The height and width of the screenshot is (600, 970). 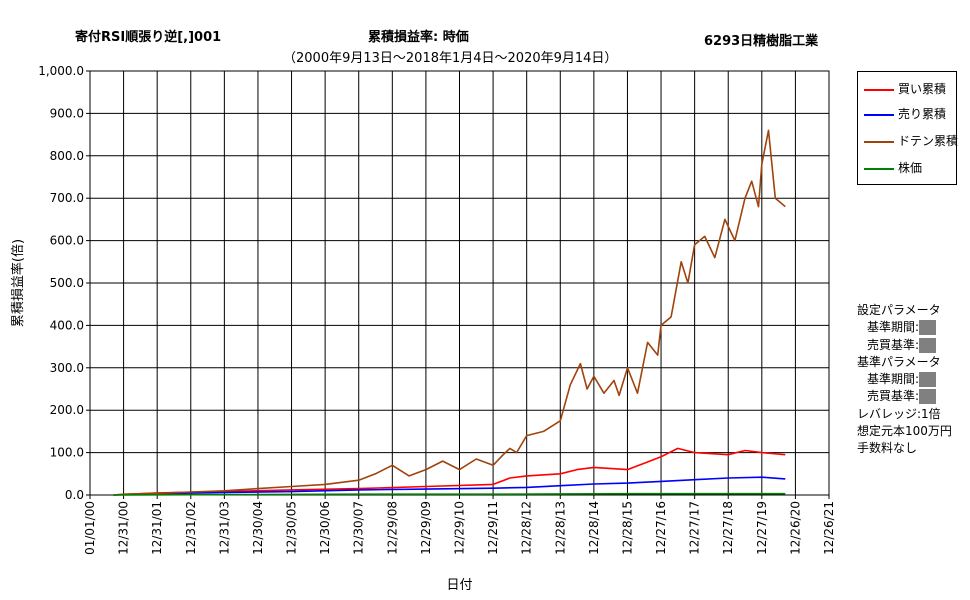 I want to click on fee-text: 手数料なし, so click(x=887, y=448).